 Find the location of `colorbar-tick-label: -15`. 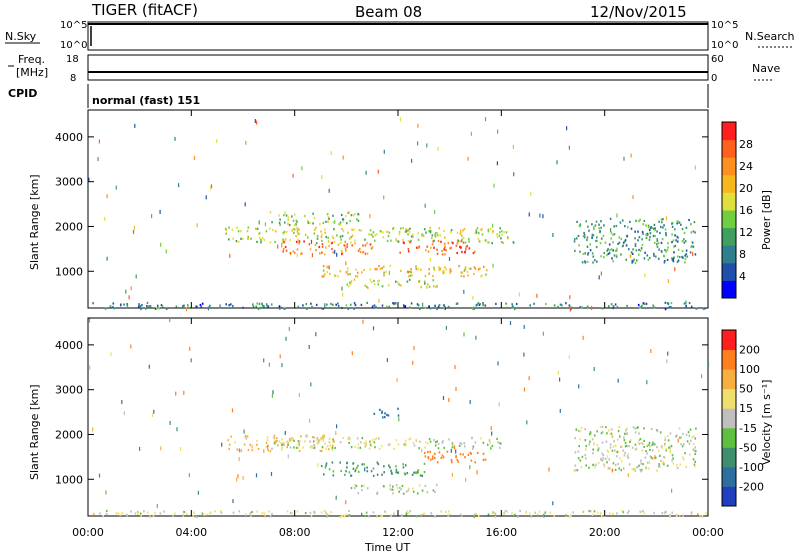

colorbar-tick-label: -15 is located at coordinates (748, 428).